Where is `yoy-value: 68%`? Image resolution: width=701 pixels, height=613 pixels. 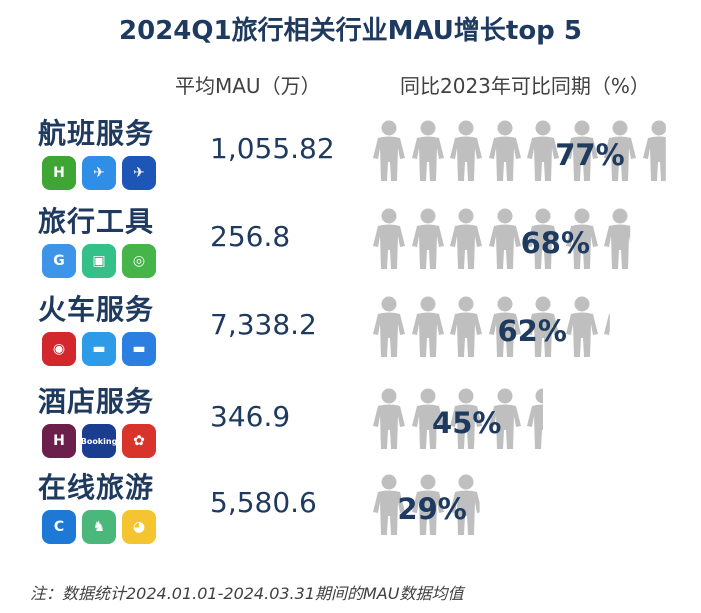
yoy-value: 68% is located at coordinates (555, 243).